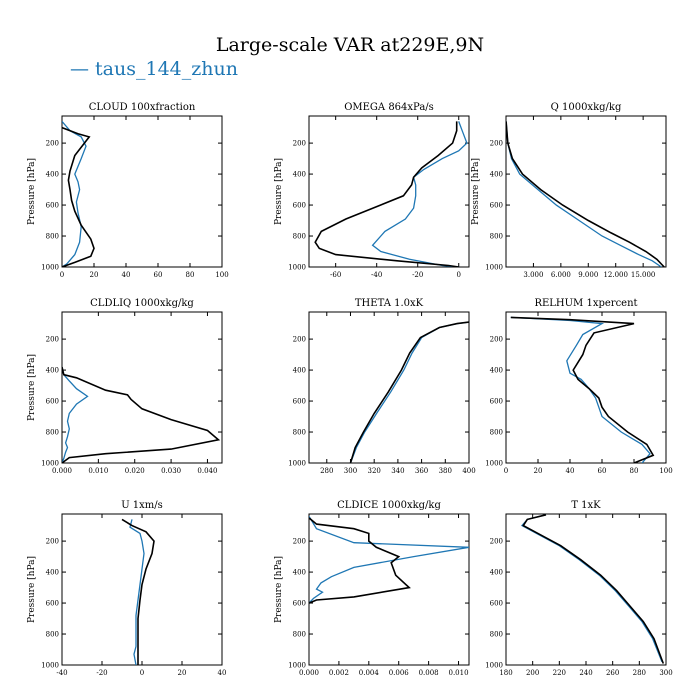  What do you see at coordinates (376, 275) in the screenshot?
I see `x-tick-label: -40` at bounding box center [376, 275].